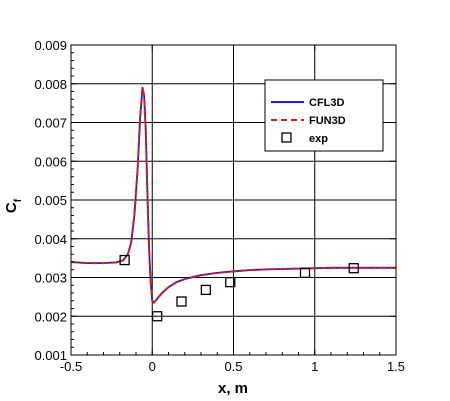 The height and width of the screenshot is (401, 450). Describe the element at coordinates (50, 200) in the screenshot. I see `y-tick-label: 0.005` at that location.